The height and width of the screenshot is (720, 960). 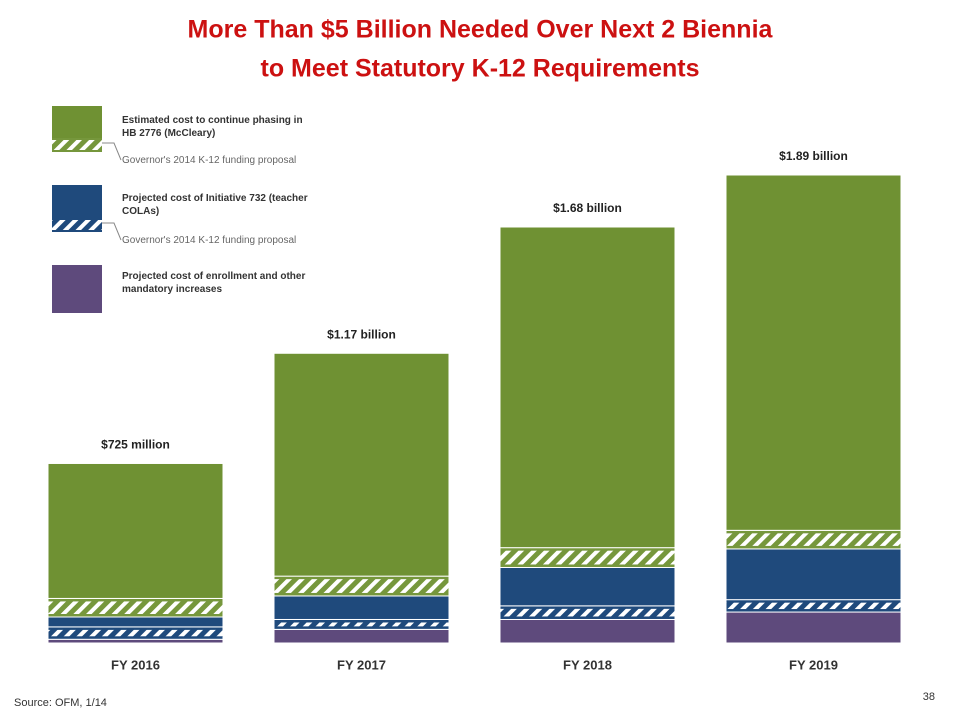 What do you see at coordinates (60, 703) in the screenshot?
I see `source: Source: OFM, 1/14` at bounding box center [60, 703].